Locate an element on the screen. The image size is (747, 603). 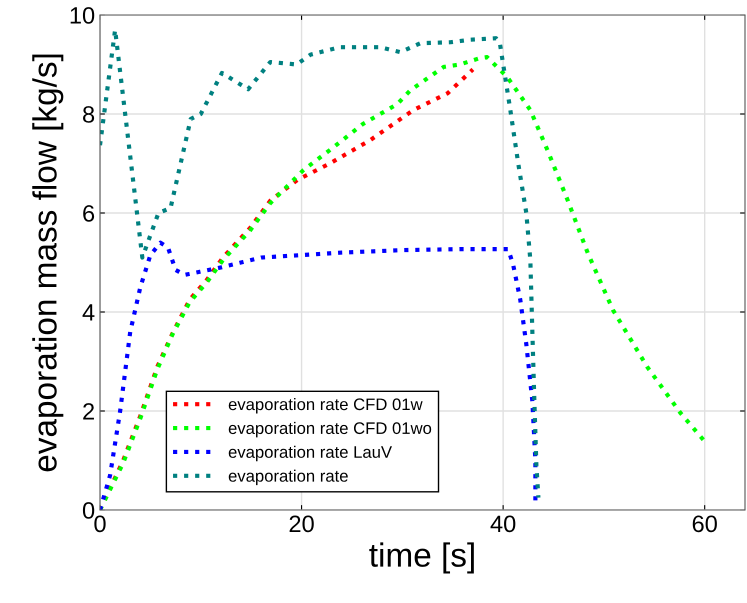
legend-label: evaporation rate CFD 01w is located at coordinates (325, 406).